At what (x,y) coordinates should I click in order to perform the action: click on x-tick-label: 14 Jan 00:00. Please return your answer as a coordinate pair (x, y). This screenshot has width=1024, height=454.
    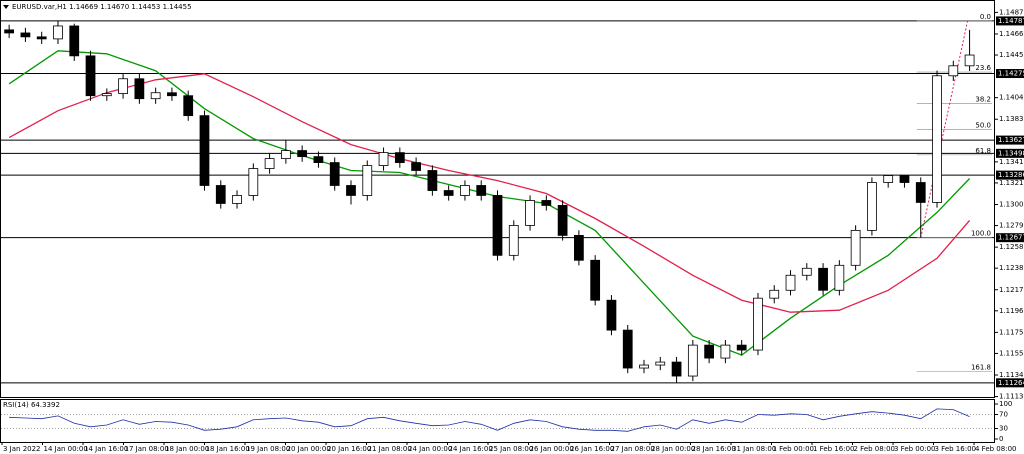
    Looking at the image, I should click on (66, 449).